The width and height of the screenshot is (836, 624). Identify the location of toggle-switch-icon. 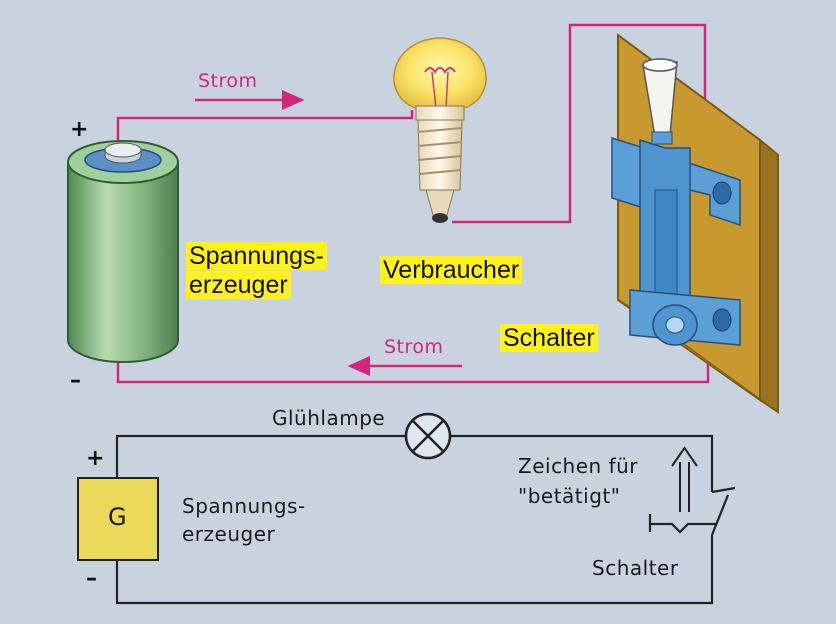
(695, 223).